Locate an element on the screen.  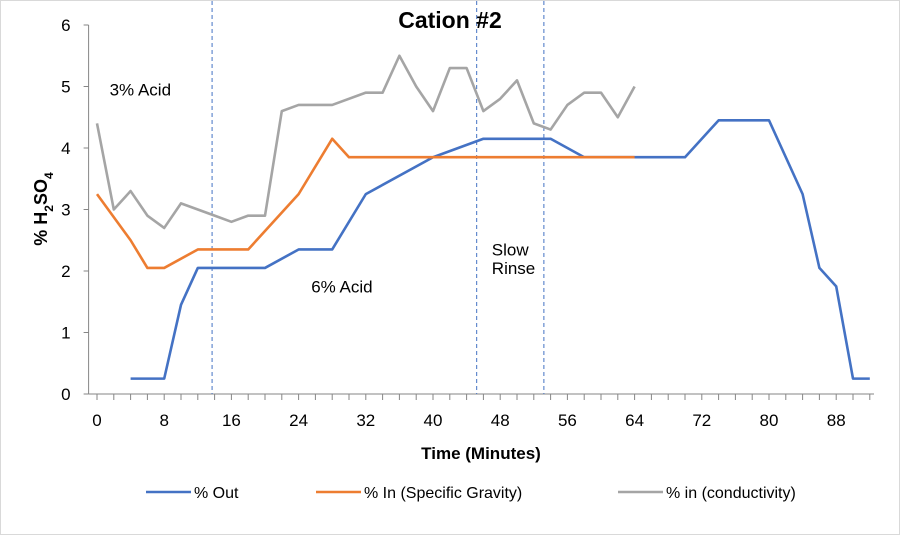
y-tick-label: 3 is located at coordinates (65, 210).